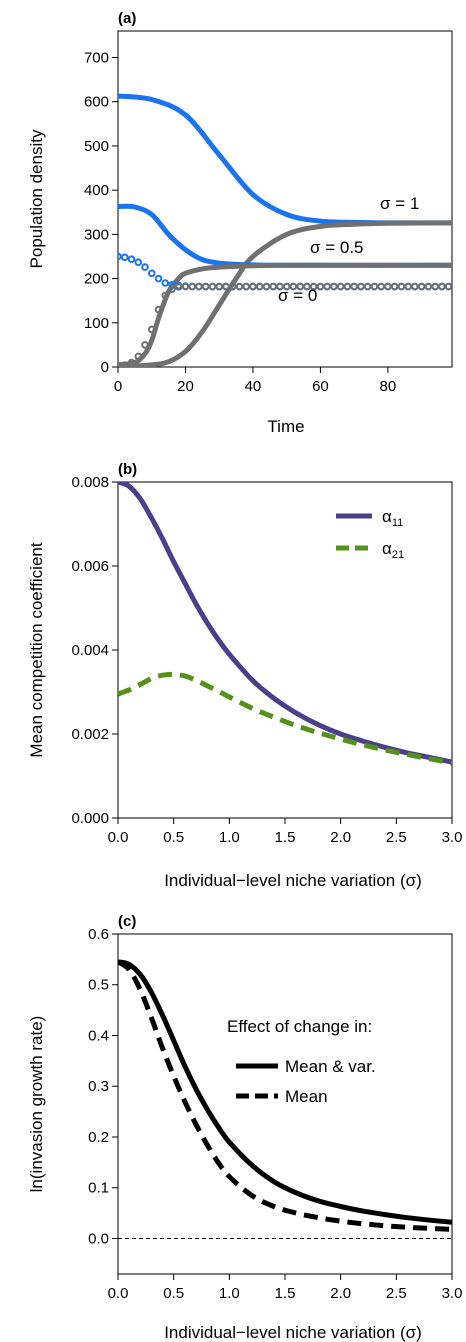 Image resolution: width=466 pixels, height=1342 pixels. What do you see at coordinates (90, 482) in the screenshot?
I see `y-tick-label: 0.008` at bounding box center [90, 482].